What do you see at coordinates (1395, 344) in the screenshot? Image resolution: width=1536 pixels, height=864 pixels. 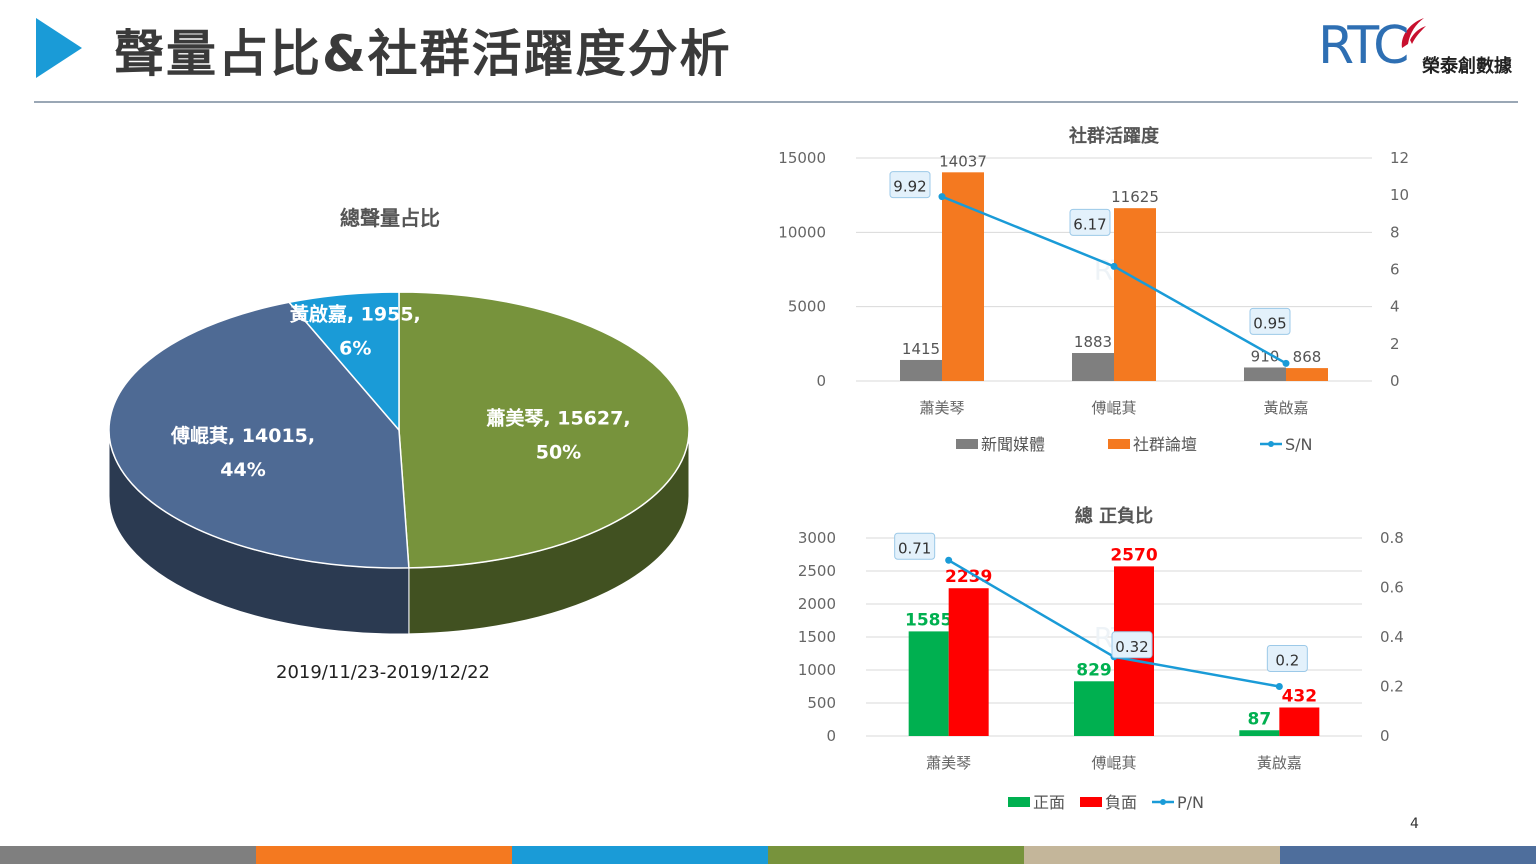 I see `y2-tick-label: 2` at bounding box center [1395, 344].